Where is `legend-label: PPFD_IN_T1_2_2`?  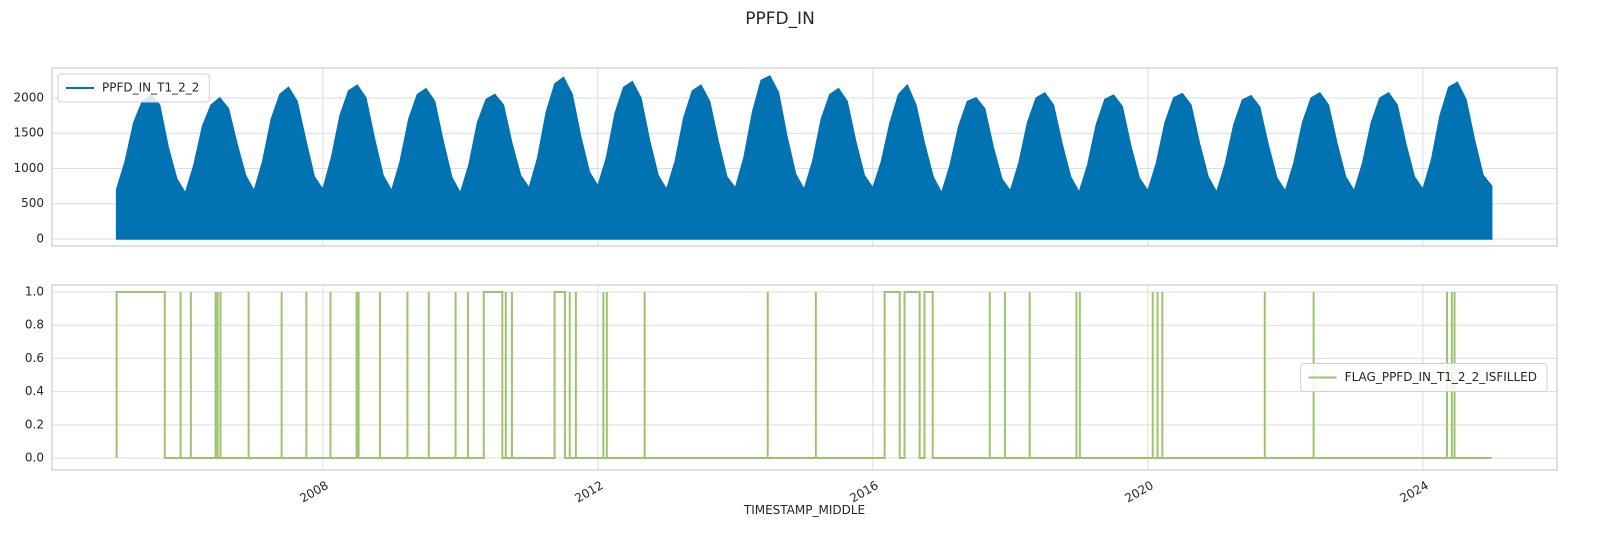
legend-label: PPFD_IN_T1_2_2 is located at coordinates (150, 88).